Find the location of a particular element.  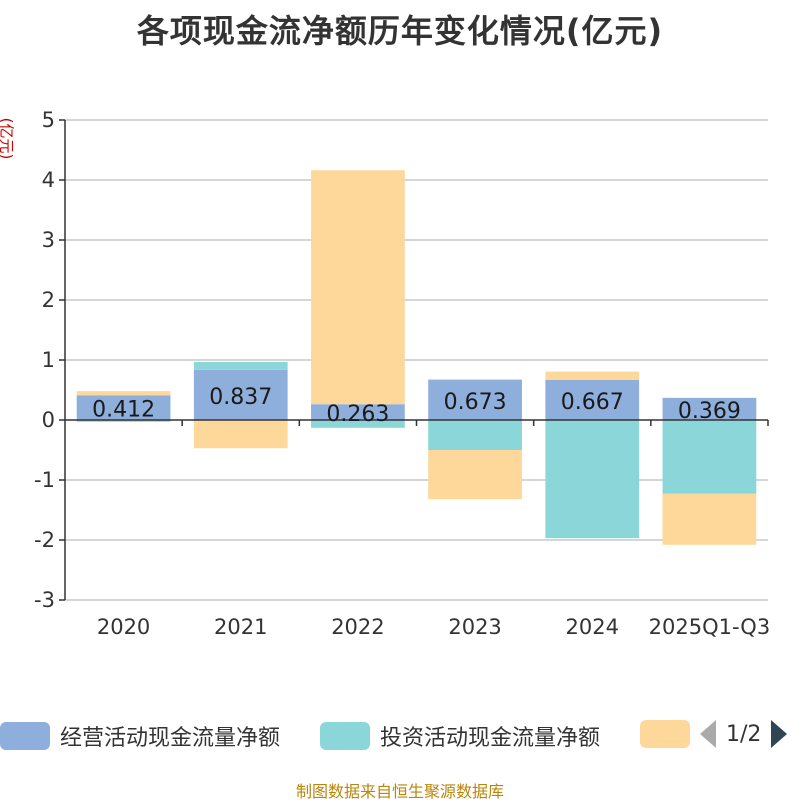

bar-0-2023 is located at coordinates (475, 399).